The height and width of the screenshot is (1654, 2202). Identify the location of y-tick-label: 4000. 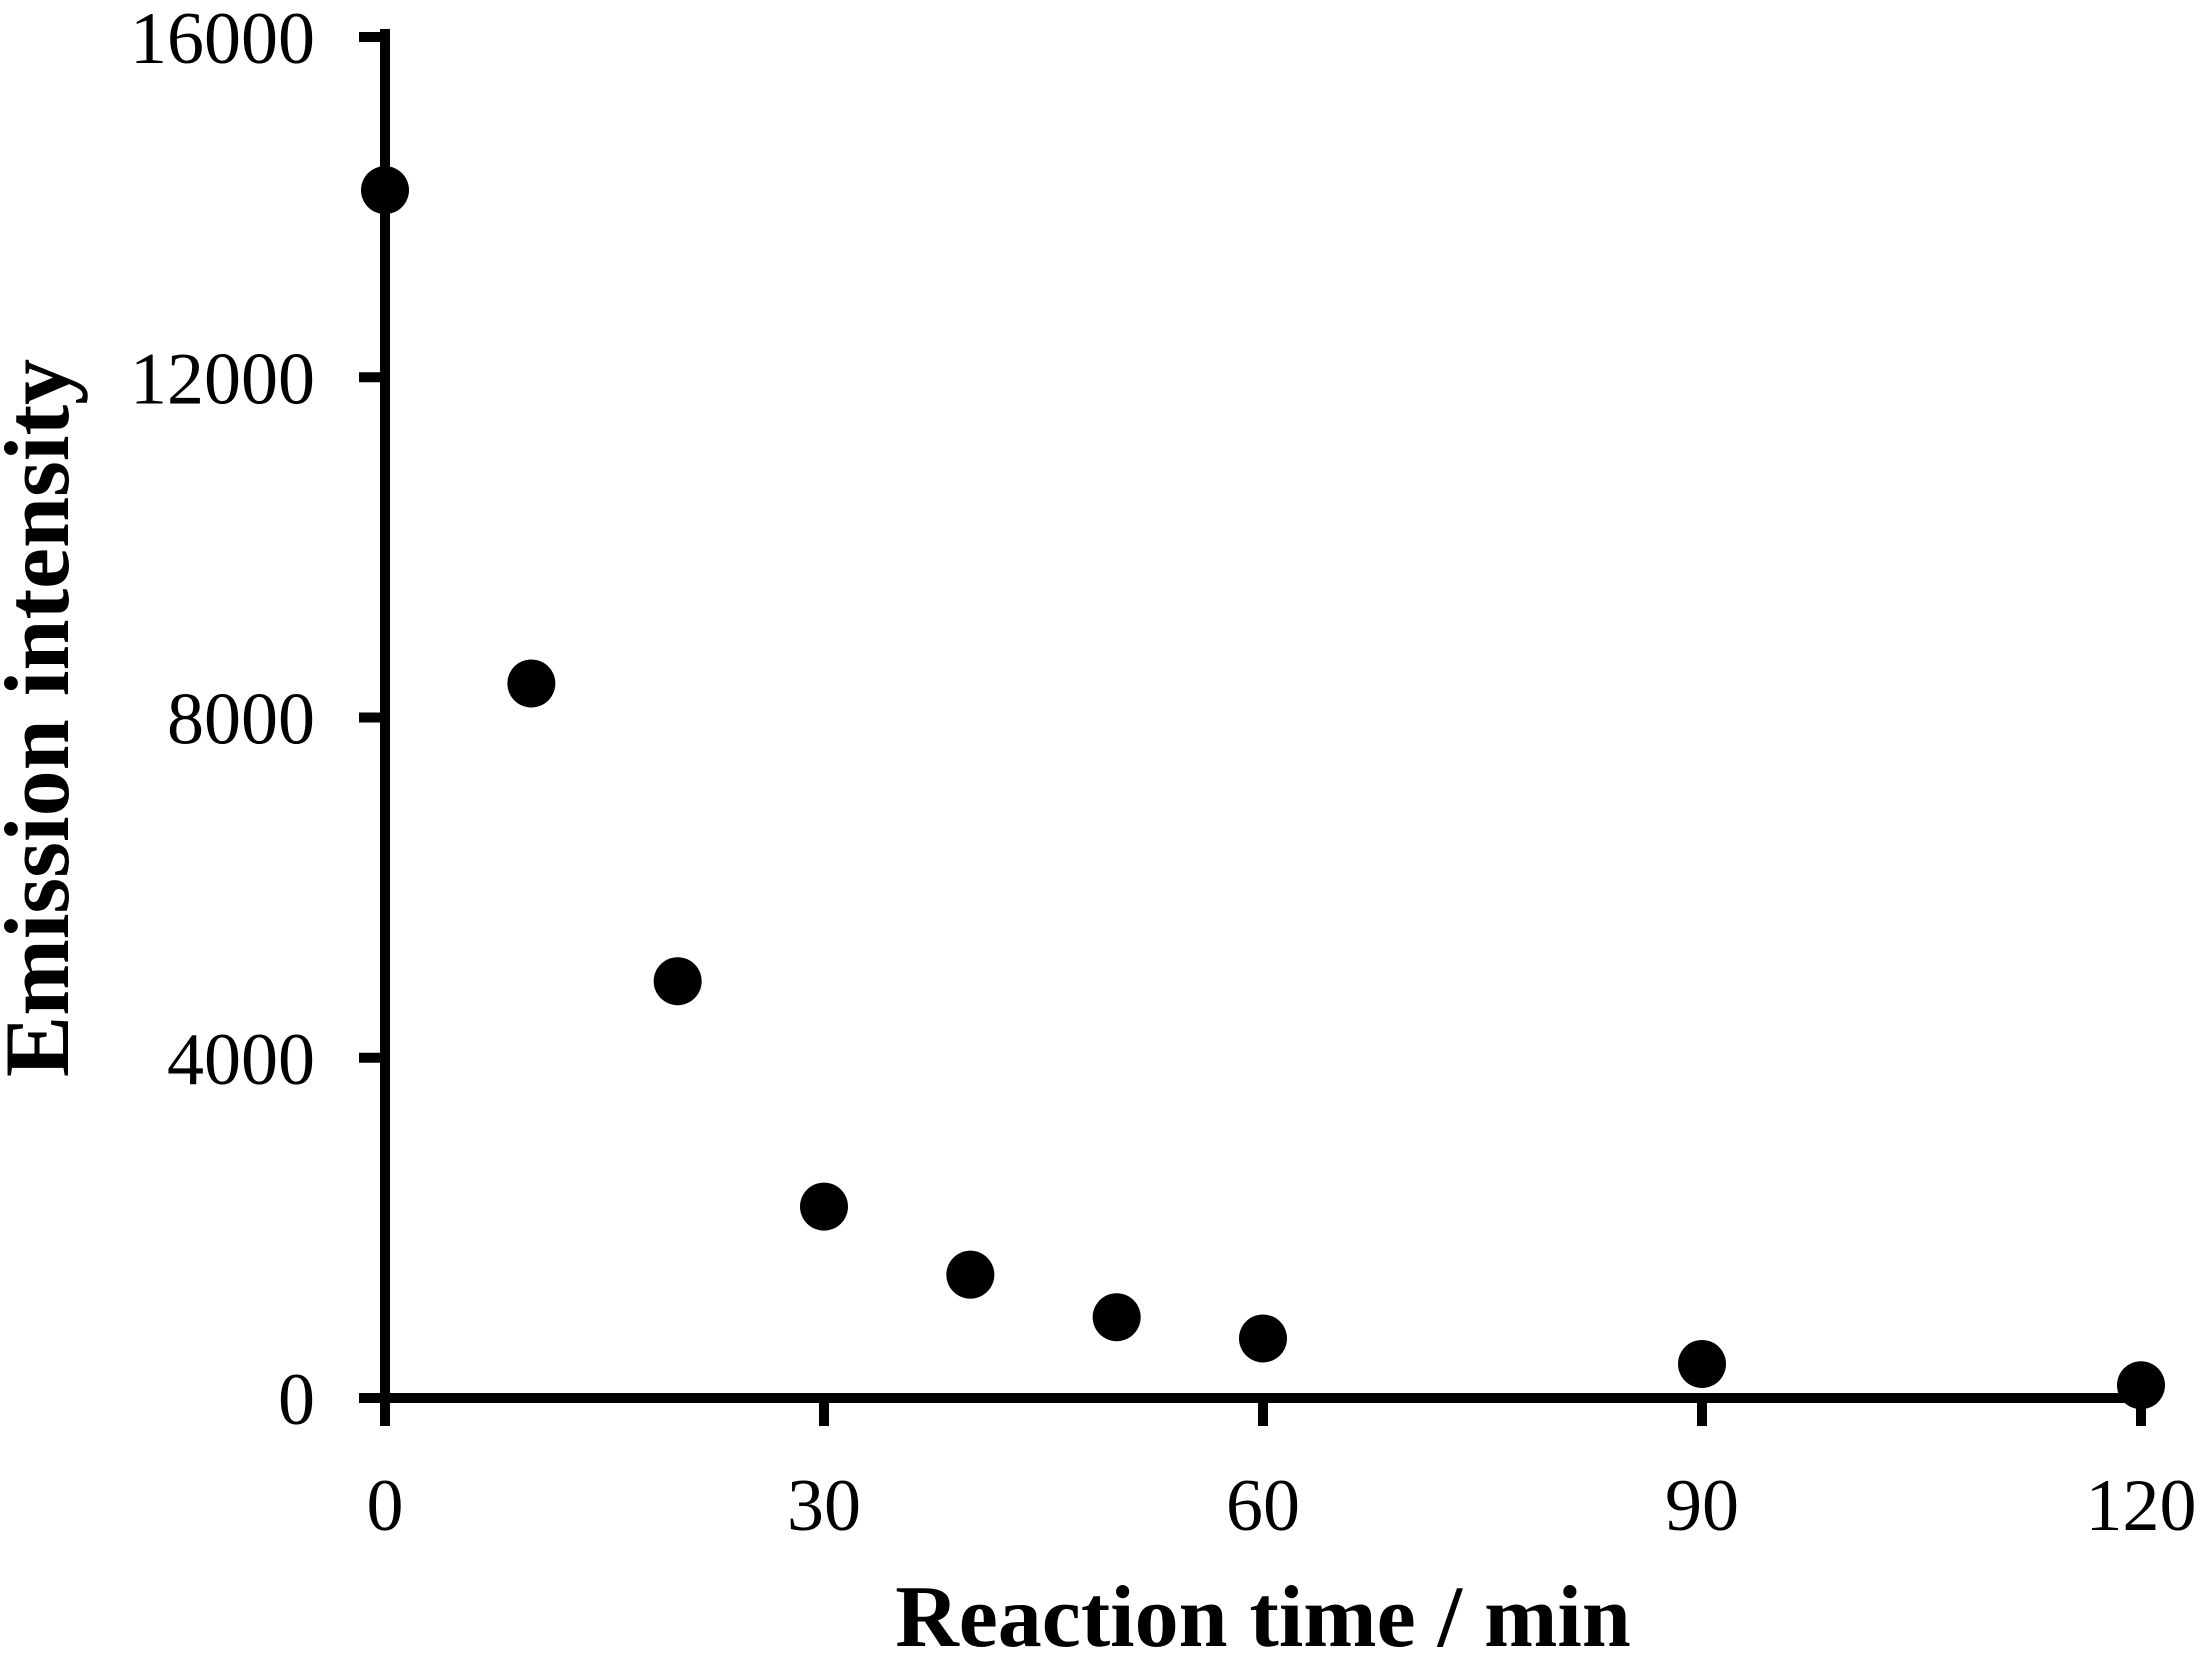
(241, 1060).